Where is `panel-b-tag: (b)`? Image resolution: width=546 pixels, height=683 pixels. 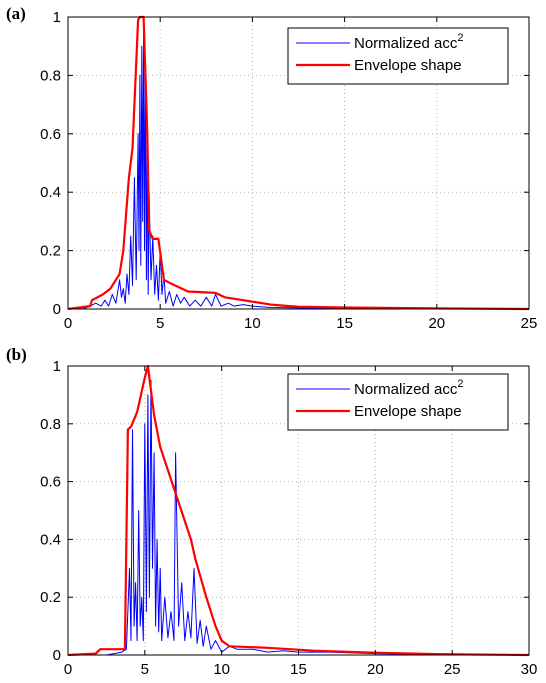
panel-b-tag: (b) is located at coordinates (16, 354).